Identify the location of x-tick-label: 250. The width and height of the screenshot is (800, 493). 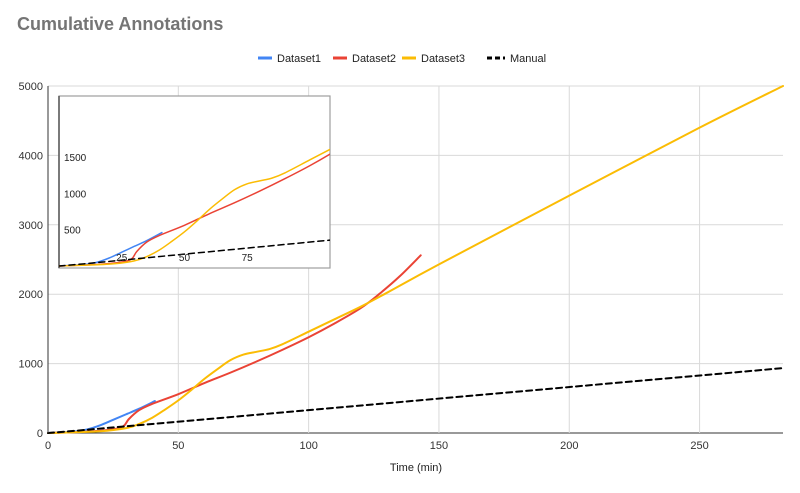
(699, 446).